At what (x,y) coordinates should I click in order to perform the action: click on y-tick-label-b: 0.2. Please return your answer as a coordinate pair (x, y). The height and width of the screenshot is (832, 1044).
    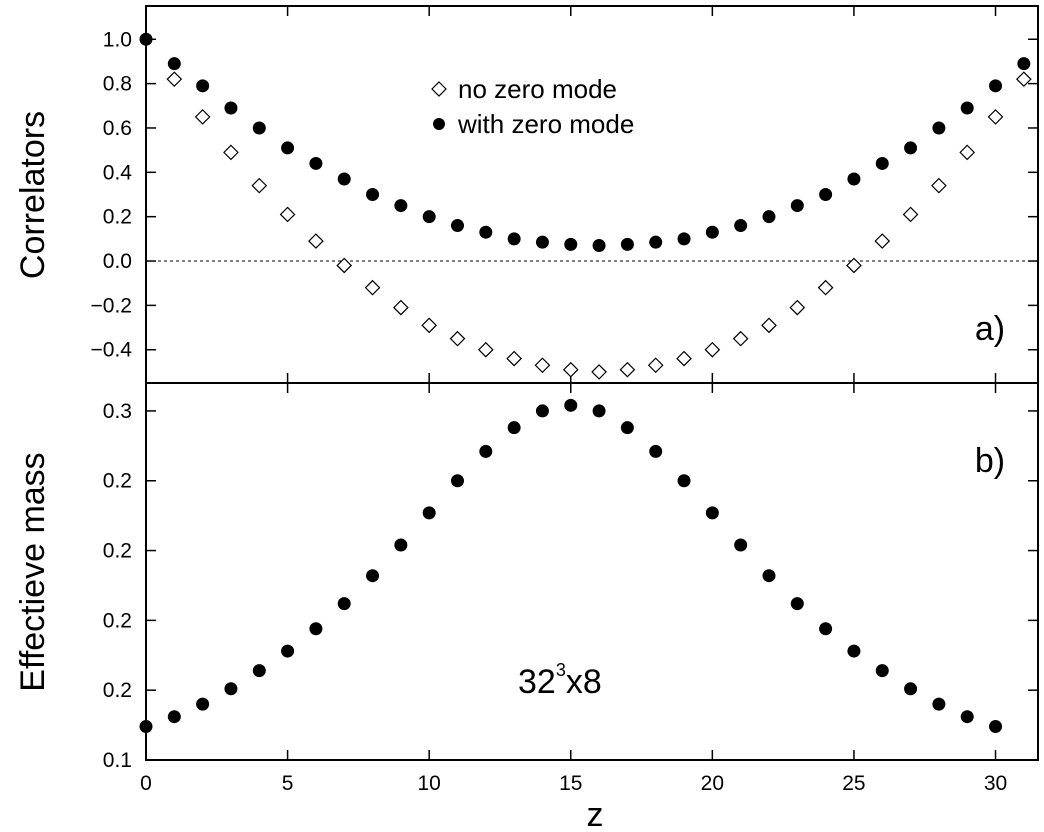
    Looking at the image, I should click on (117, 620).